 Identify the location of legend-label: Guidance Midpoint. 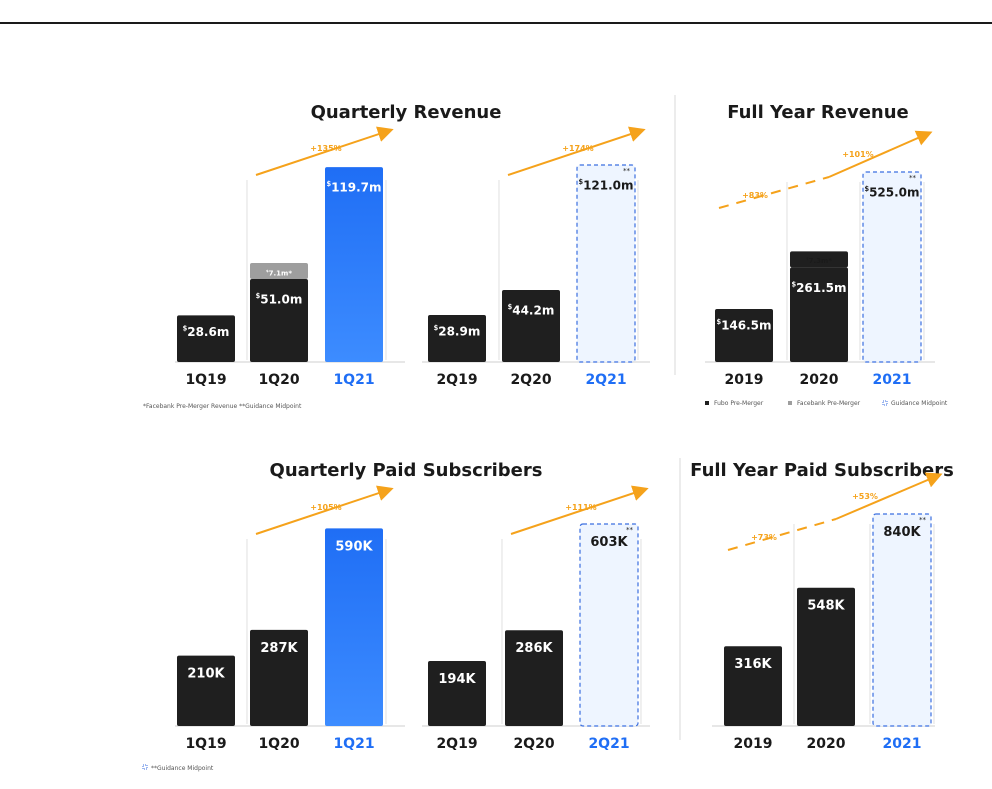
(919, 403).